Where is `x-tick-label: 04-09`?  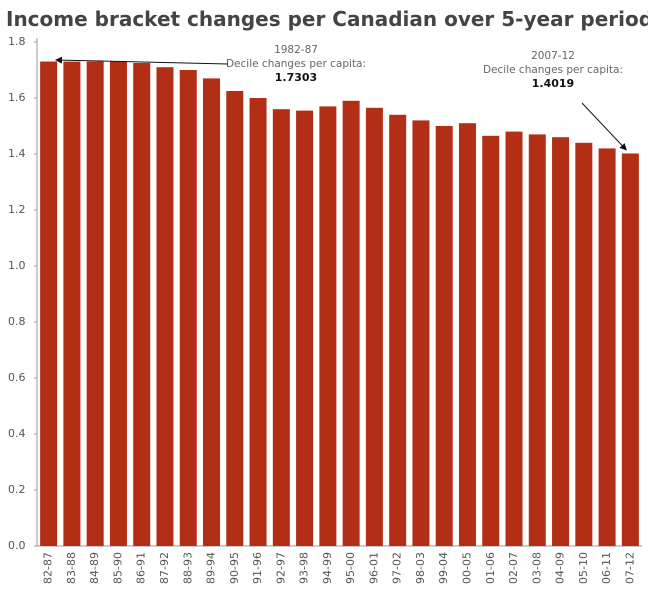 x-tick-label: 04-09 is located at coordinates (560, 568).